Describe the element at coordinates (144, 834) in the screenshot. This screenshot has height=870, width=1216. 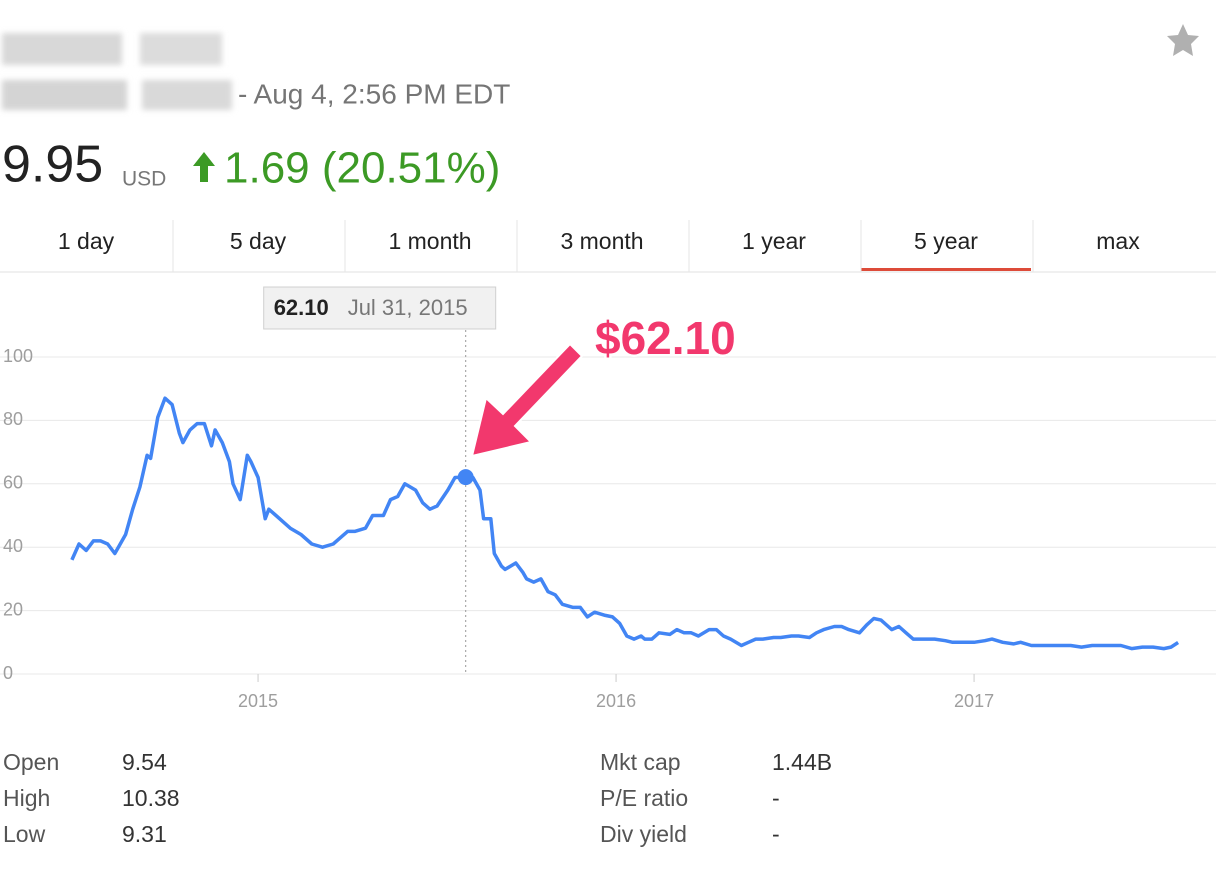
I see `stat-value: 9.31` at that location.